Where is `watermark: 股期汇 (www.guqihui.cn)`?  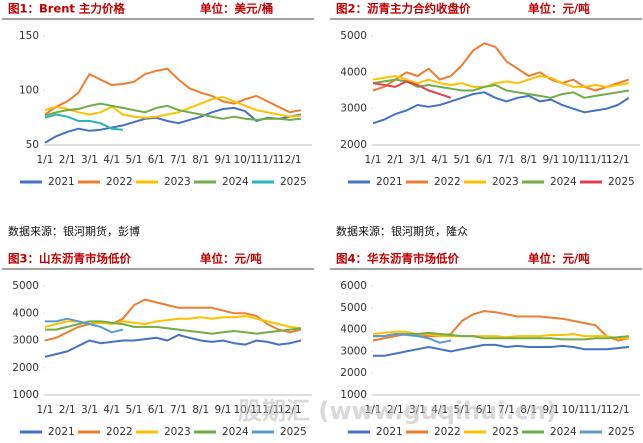
watermark: 股期汇 (www.guqihui.cn) is located at coordinates (397, 411).